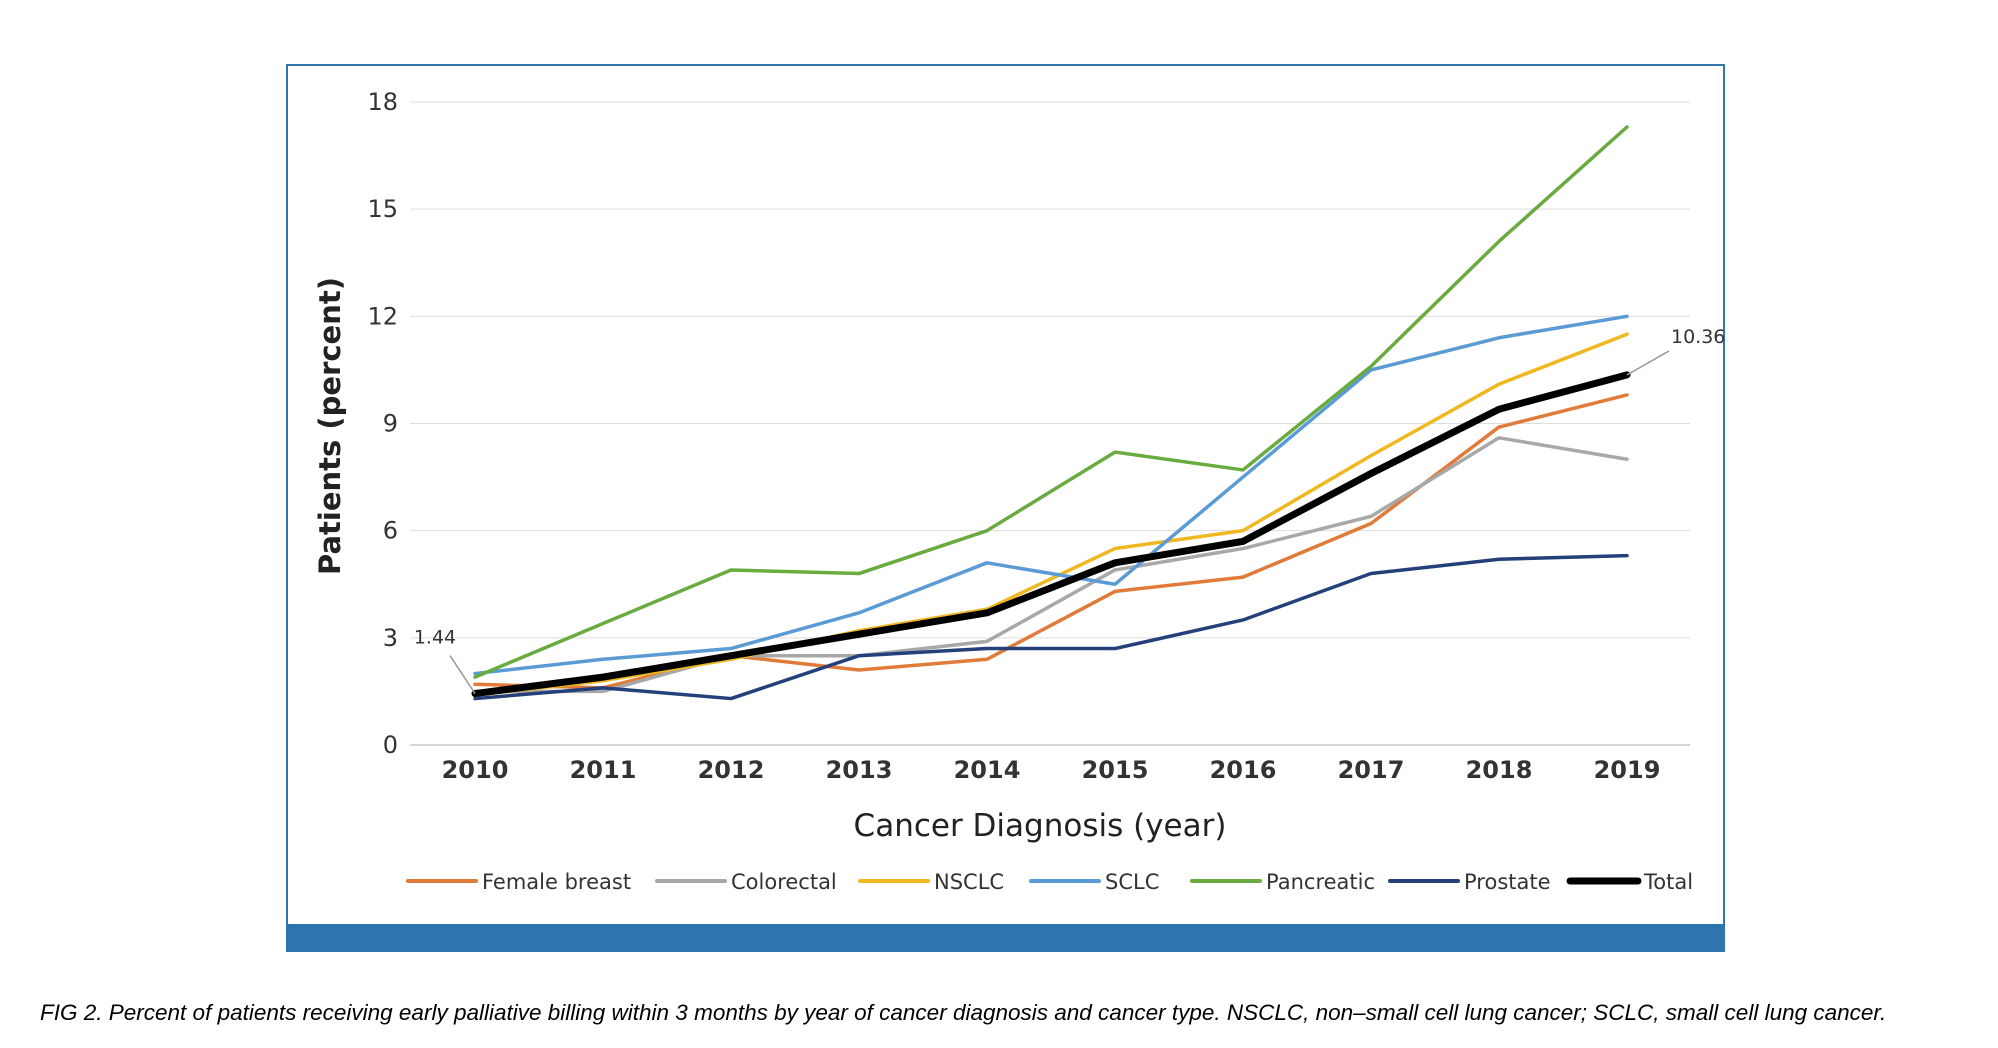 This screenshot has width=1998, height=1048. Describe the element at coordinates (1507, 882) in the screenshot. I see `legend-label-prostate: Prostate` at that location.